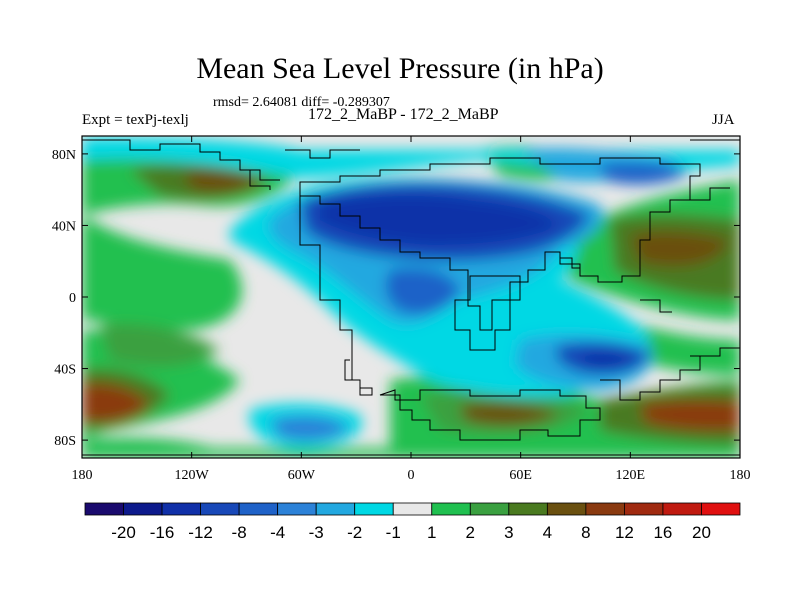  Describe the element at coordinates (239, 532) in the screenshot. I see `colorbar-label: -8` at that location.